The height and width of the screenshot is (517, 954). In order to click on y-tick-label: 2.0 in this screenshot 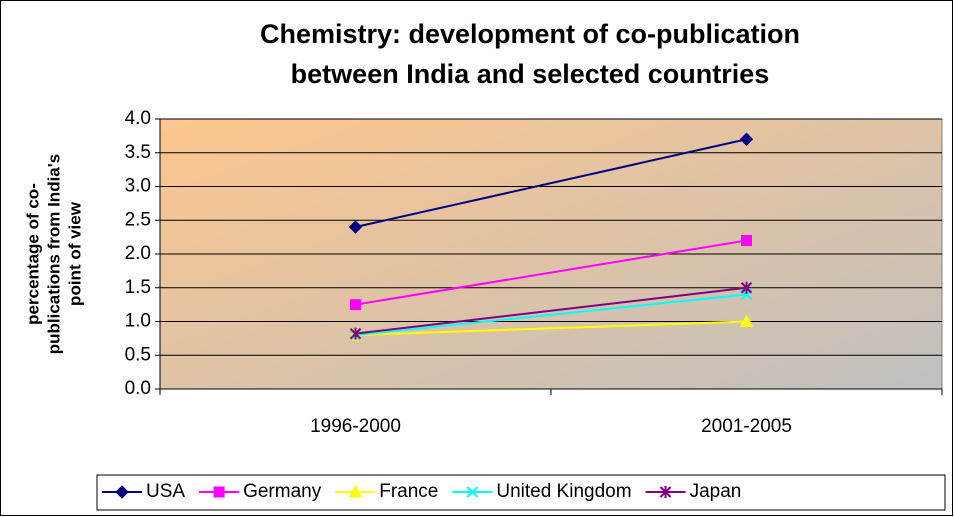, I will do `click(138, 253)`.